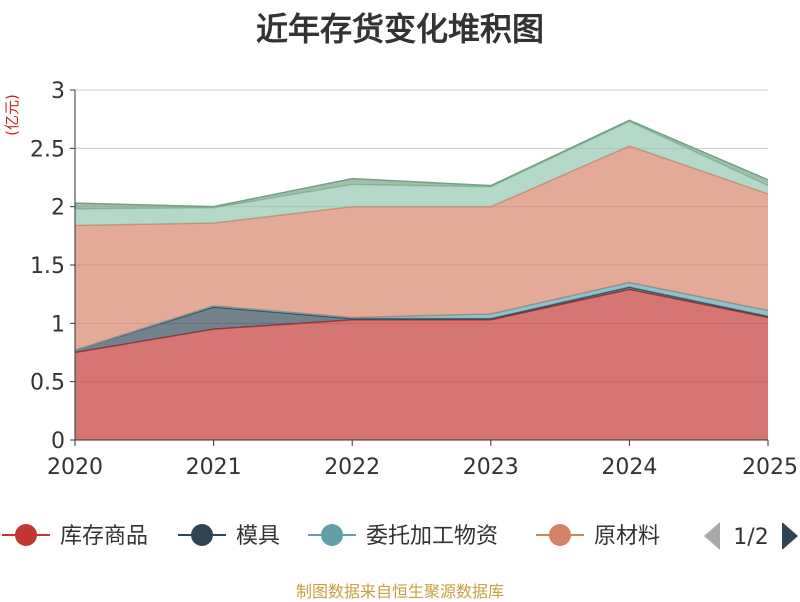 The height and width of the screenshot is (602, 800). Describe the element at coordinates (58, 208) in the screenshot. I see `y-tick-label: 2` at that location.